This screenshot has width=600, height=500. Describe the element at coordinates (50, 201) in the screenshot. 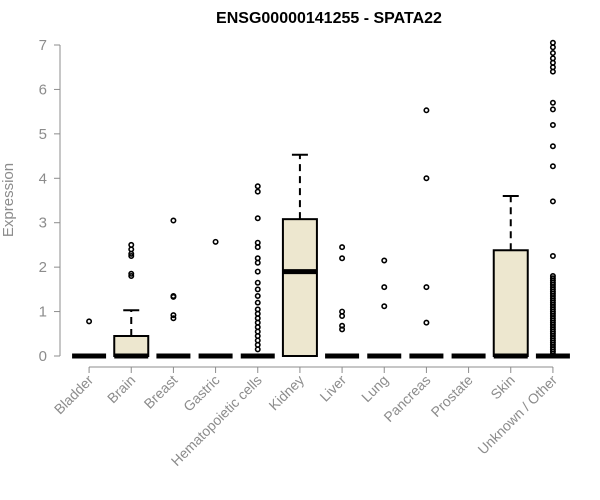

I see `y-axis: 0 1 2 3 4 5 6 7` at that location.